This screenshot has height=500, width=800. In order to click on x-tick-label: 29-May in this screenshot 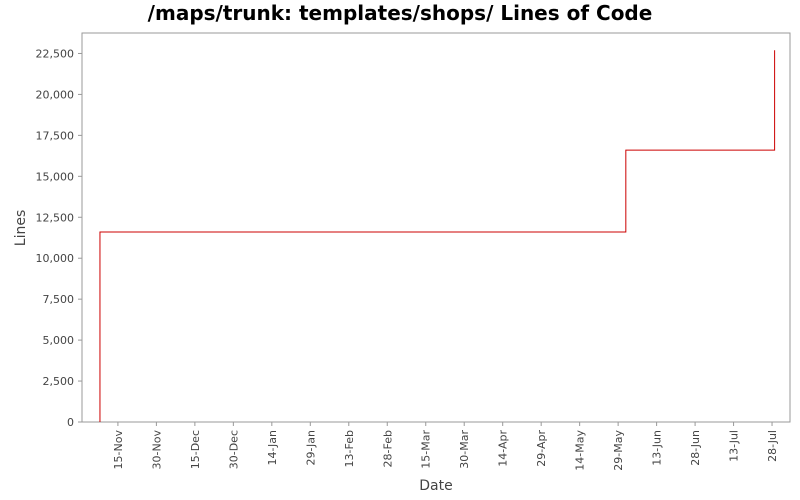, I will do `click(618, 450)`.